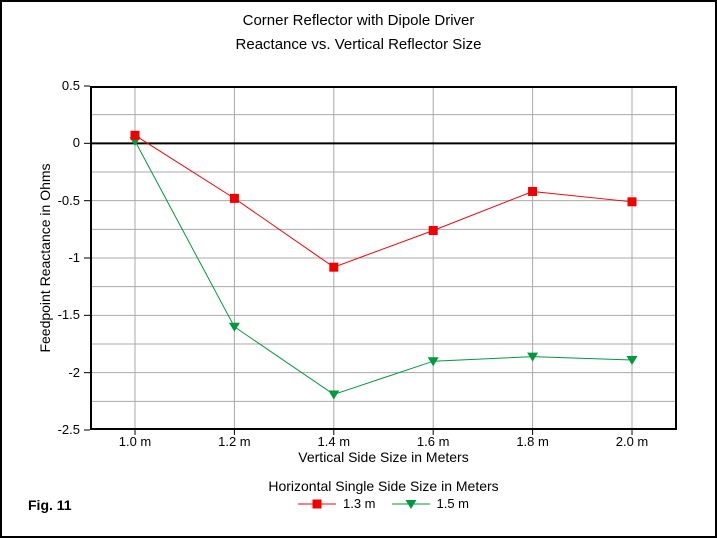 This screenshot has width=717, height=538. I want to click on y-tick-label: -1.5, so click(68, 315).